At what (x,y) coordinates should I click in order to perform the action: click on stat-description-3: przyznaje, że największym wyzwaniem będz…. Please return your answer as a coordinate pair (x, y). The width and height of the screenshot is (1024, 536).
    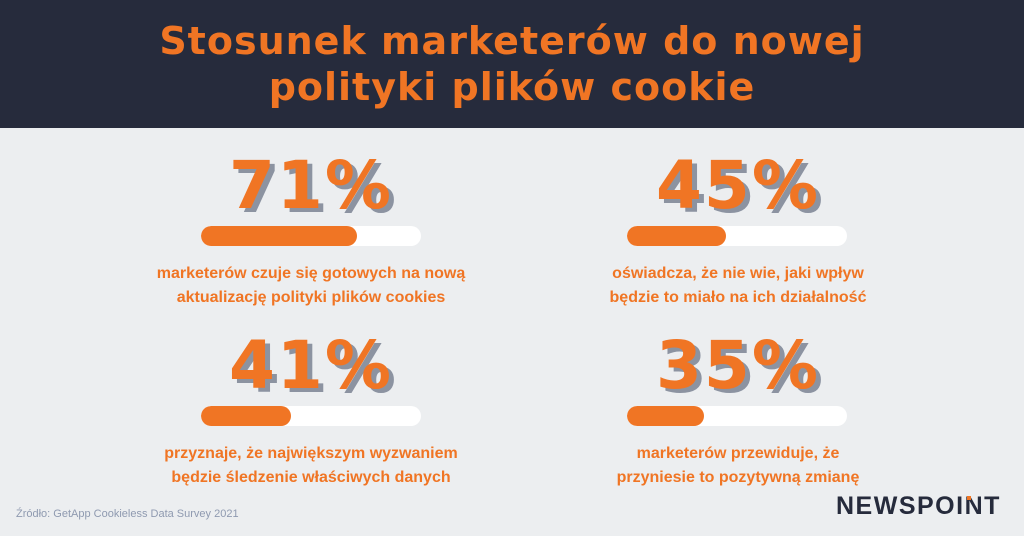
    Looking at the image, I should click on (311, 466).